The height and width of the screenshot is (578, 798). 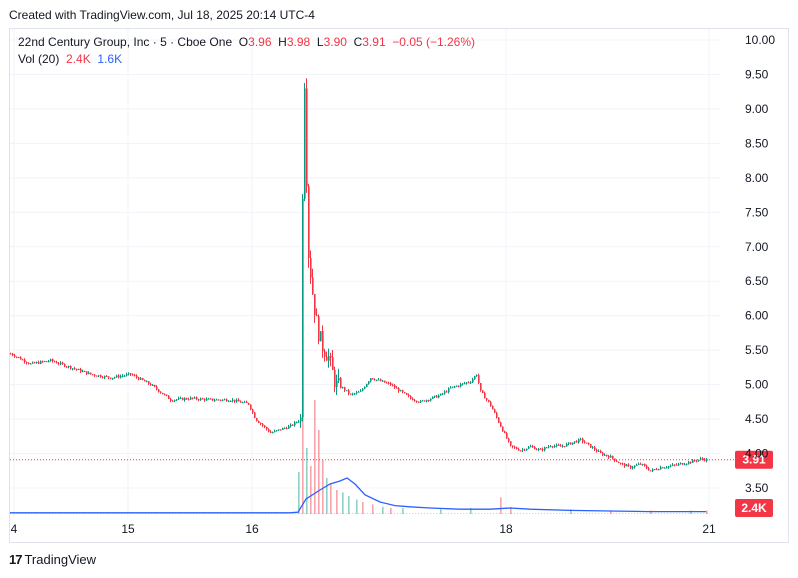 What do you see at coordinates (757, 74) in the screenshot?
I see `y-tick-label: 9.50` at bounding box center [757, 74].